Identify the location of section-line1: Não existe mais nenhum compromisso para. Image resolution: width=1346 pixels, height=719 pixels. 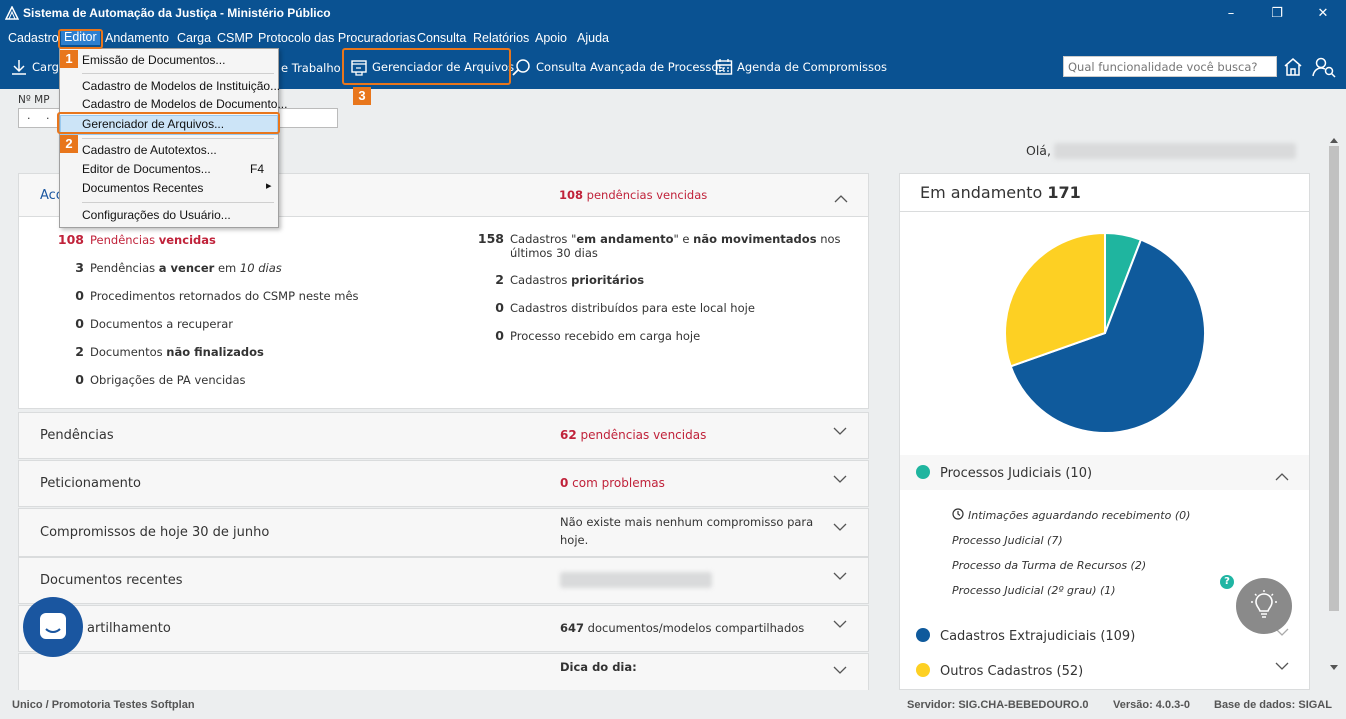
(687, 522).